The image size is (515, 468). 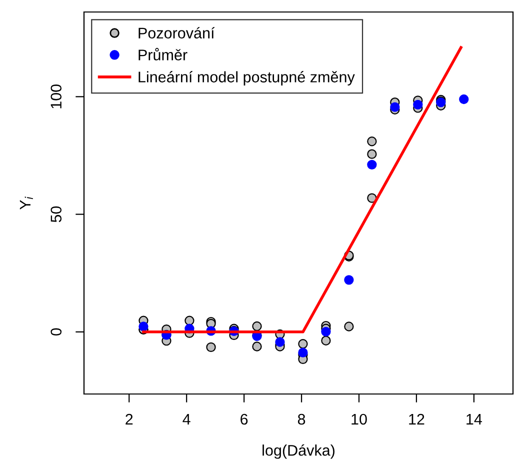 What do you see at coordinates (244, 419) in the screenshot?
I see `x-tick-label: 6` at bounding box center [244, 419].